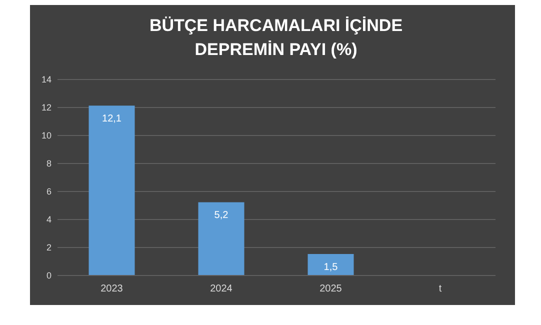 This screenshot has width=541, height=325. I want to click on y-tick-label: 0, so click(49, 275).